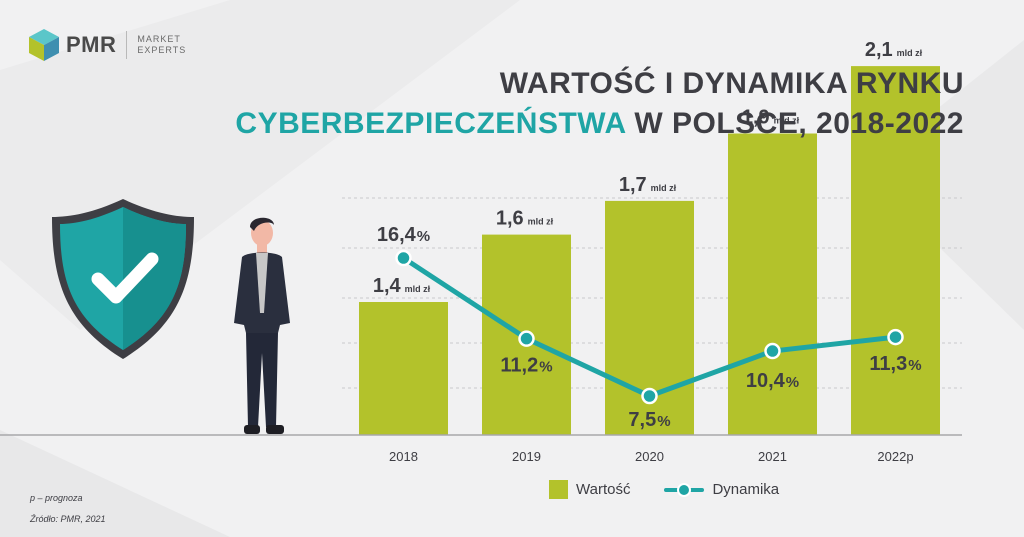  What do you see at coordinates (123, 279) in the screenshot?
I see `shield-check-icon` at bounding box center [123, 279].